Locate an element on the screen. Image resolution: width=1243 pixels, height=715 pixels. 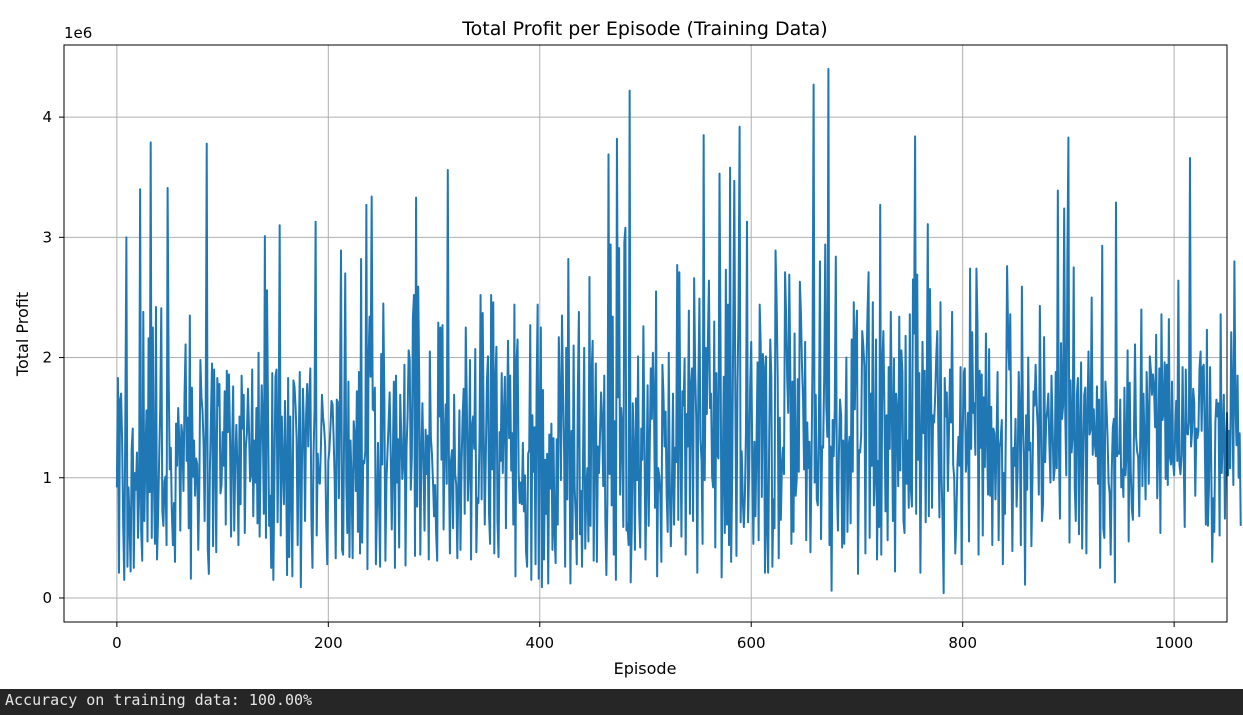
x-tick-label: 1000 is located at coordinates (1174, 643).